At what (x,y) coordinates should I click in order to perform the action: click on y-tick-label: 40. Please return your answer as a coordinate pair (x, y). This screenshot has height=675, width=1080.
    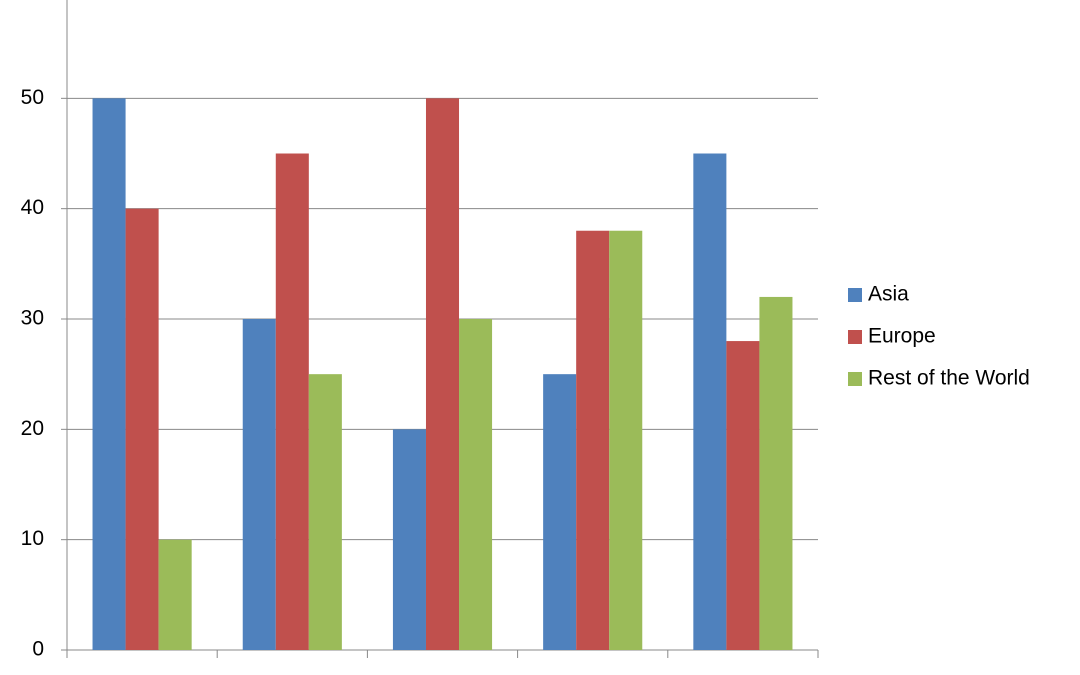
    Looking at the image, I should click on (32, 207).